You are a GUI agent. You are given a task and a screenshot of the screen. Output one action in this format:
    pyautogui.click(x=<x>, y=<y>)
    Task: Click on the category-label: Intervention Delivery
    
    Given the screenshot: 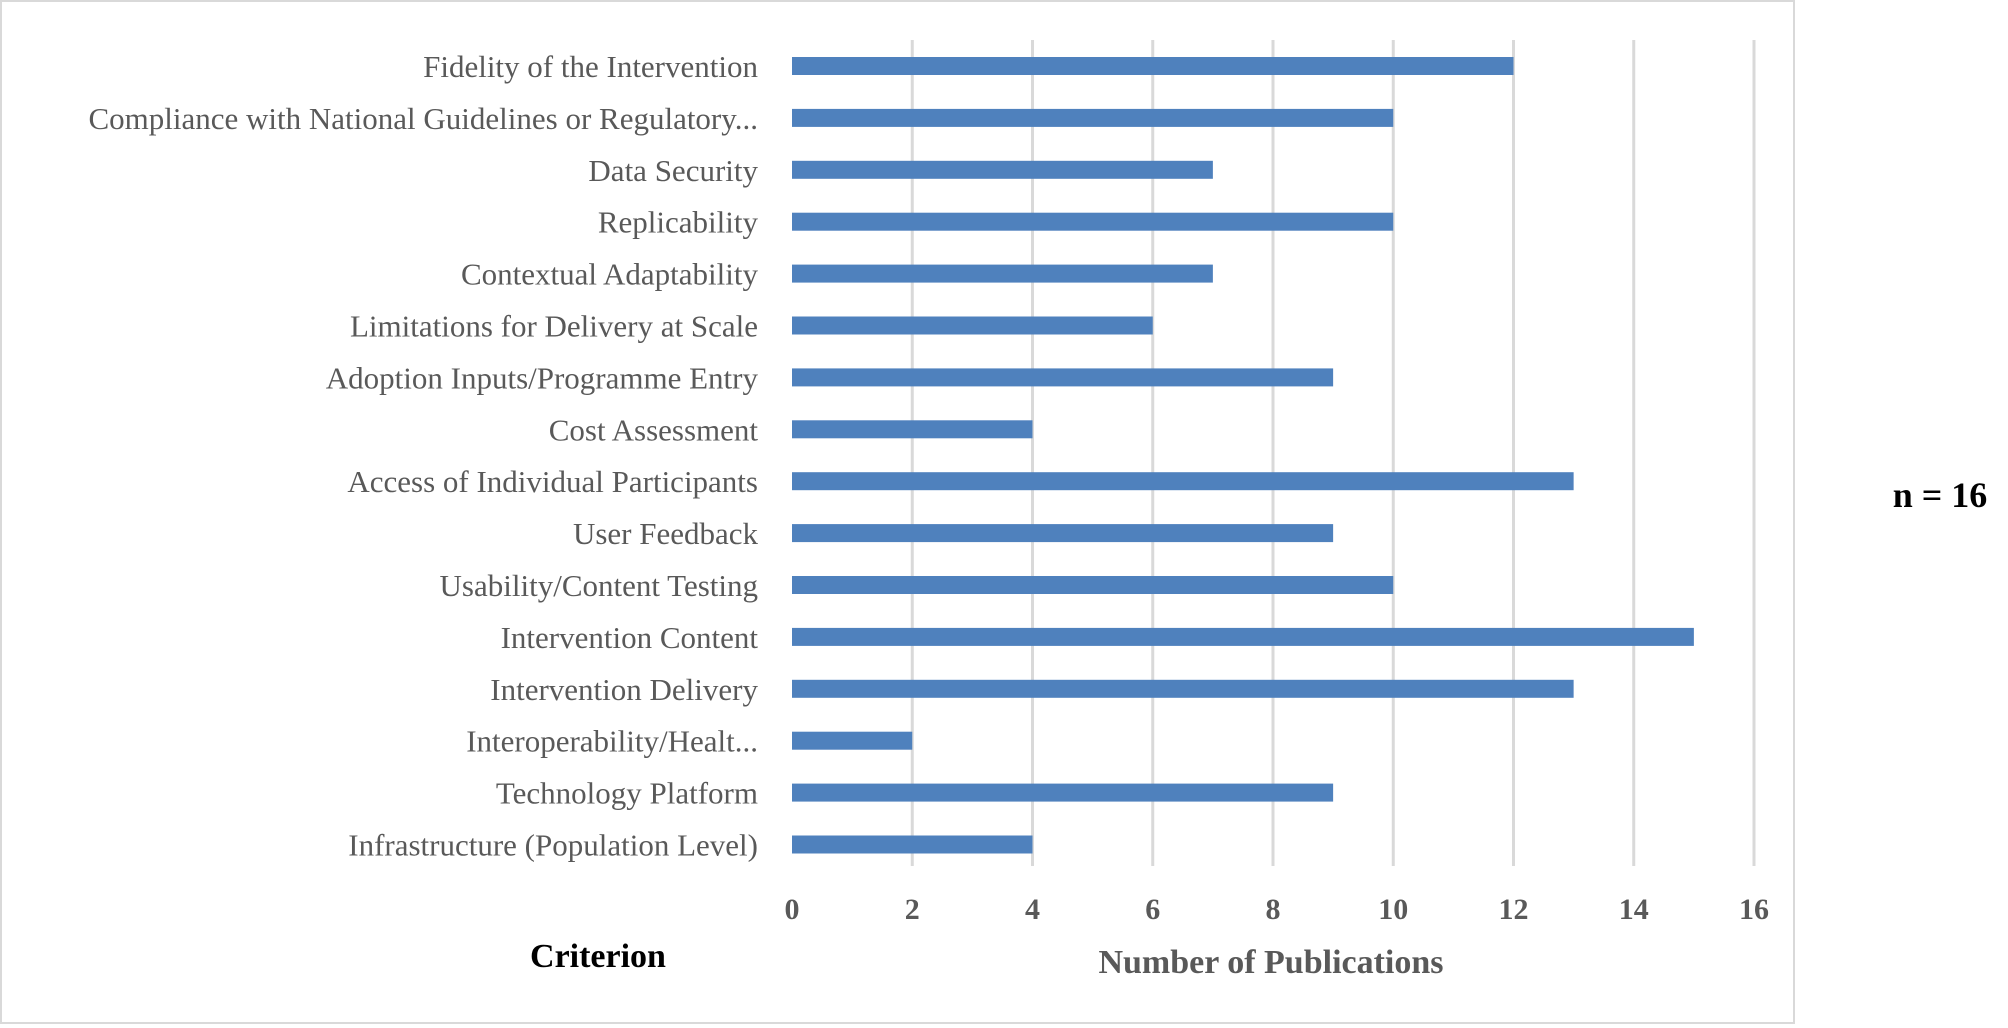 What is the action you would take?
    pyautogui.click(x=624, y=689)
    